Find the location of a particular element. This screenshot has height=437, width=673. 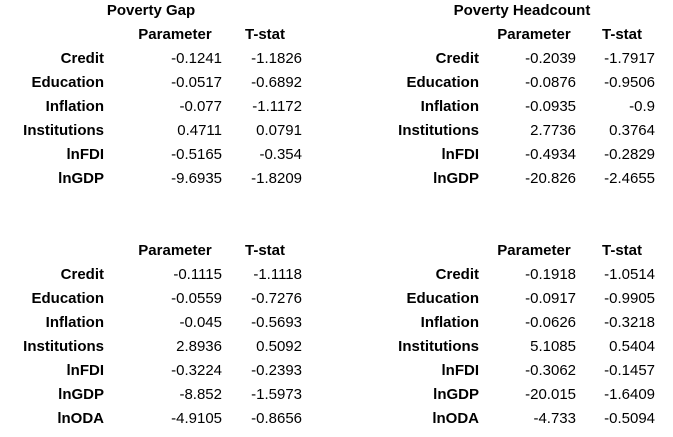

tstat-value: -2.4655 is located at coordinates (629, 178).